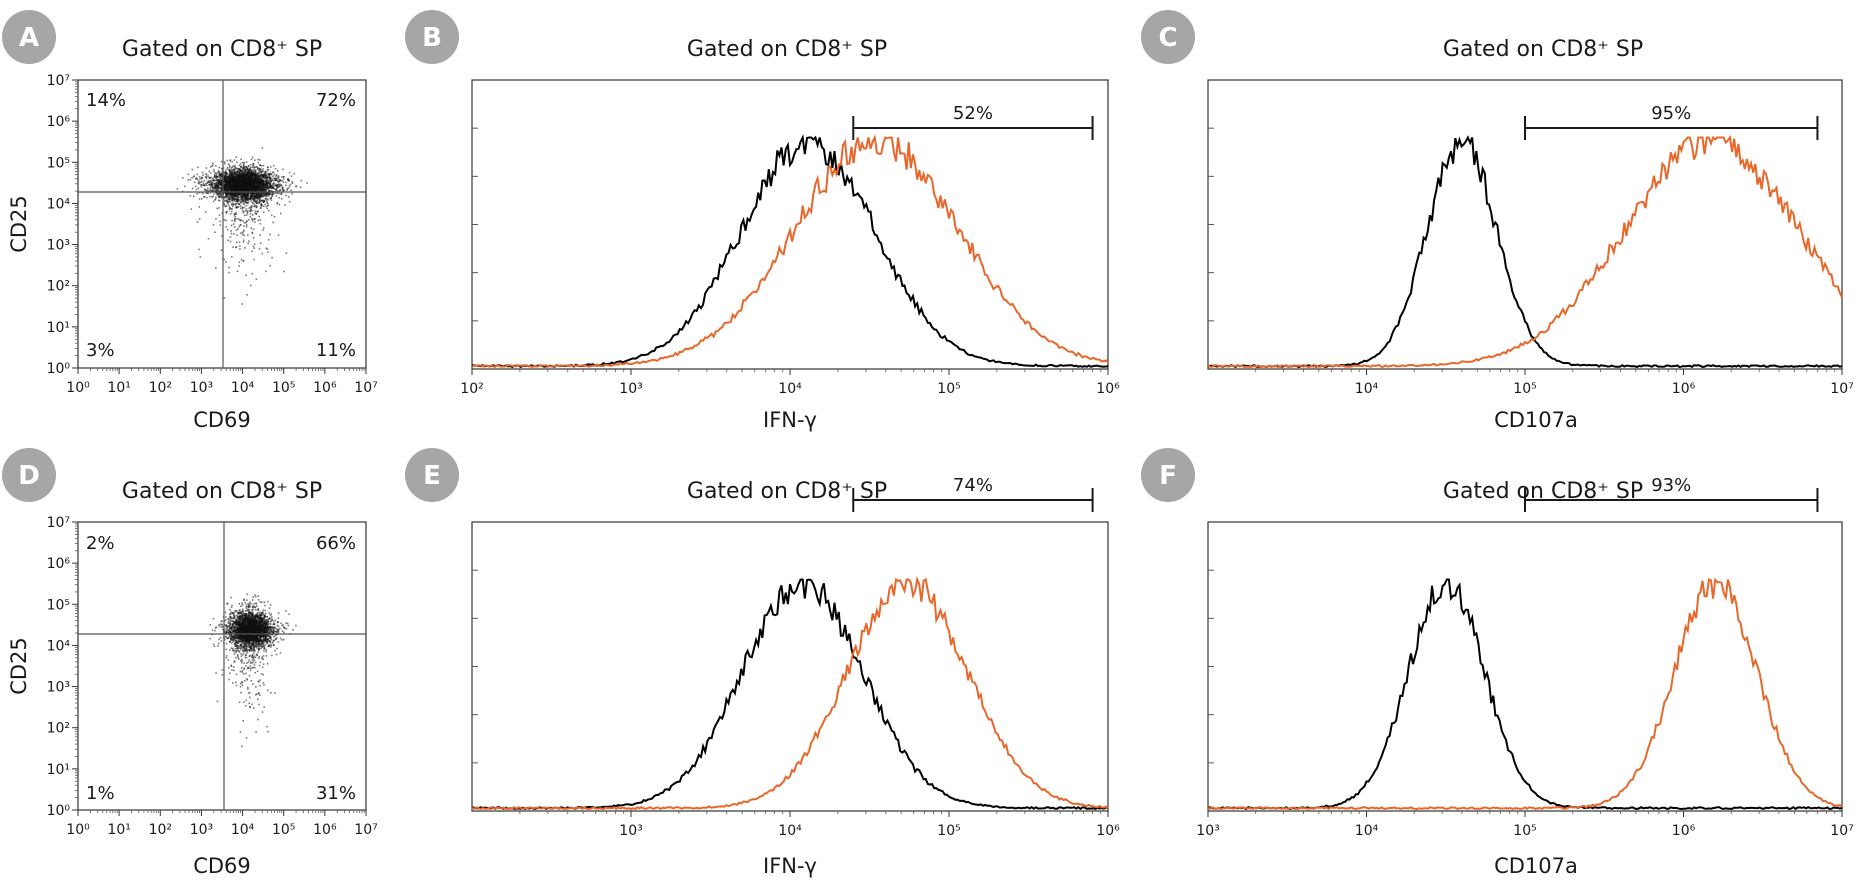  I want to click on y-axis-label: CD25, so click(19, 224).